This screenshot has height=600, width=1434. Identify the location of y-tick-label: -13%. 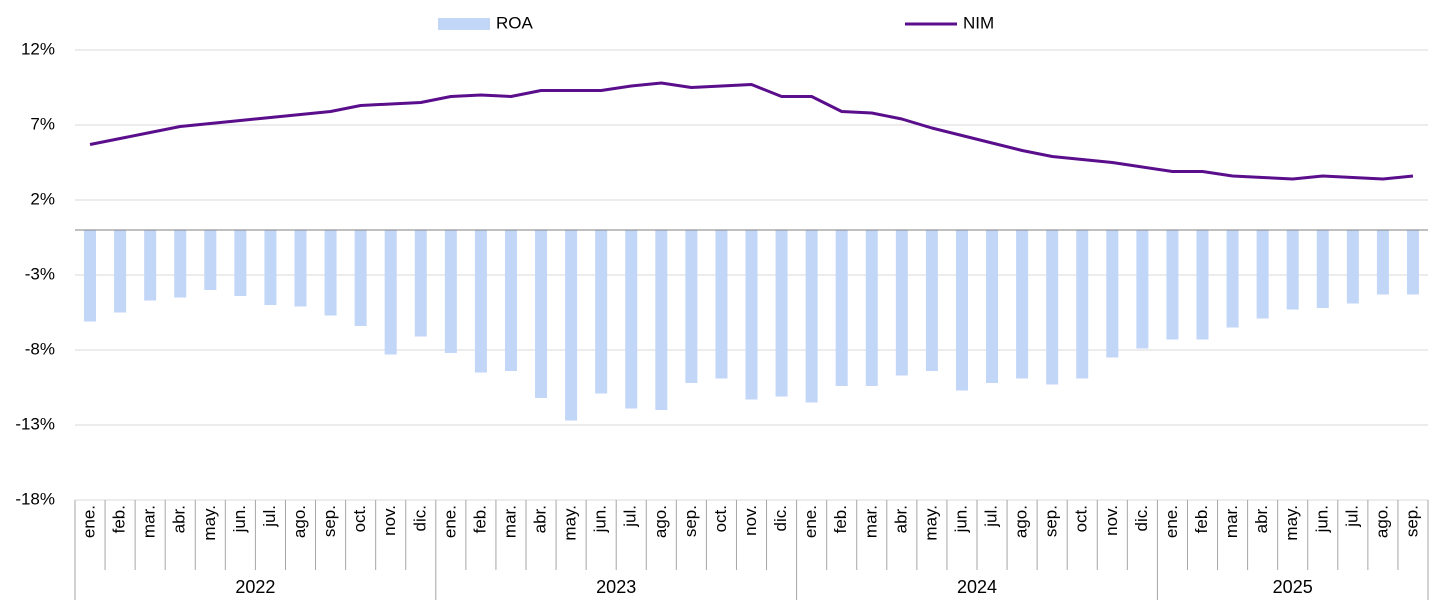
(35, 423).